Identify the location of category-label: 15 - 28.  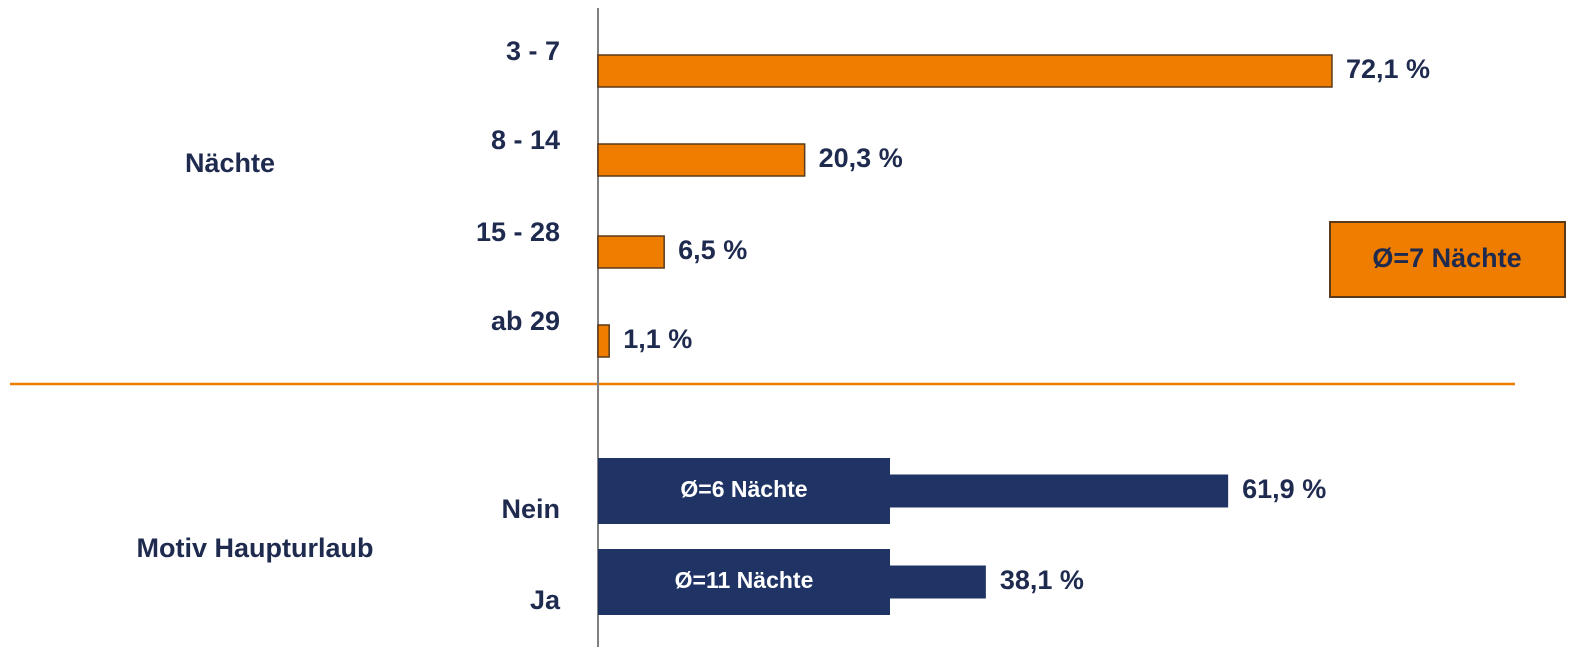
(518, 232).